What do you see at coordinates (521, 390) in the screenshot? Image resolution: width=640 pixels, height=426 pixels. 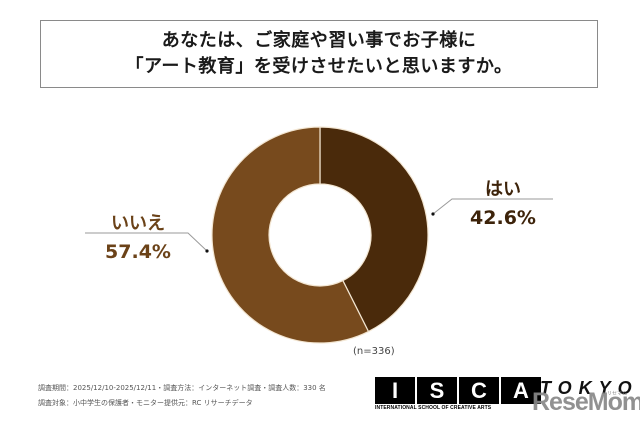 I see `isca-letter-a: A` at bounding box center [521, 390].